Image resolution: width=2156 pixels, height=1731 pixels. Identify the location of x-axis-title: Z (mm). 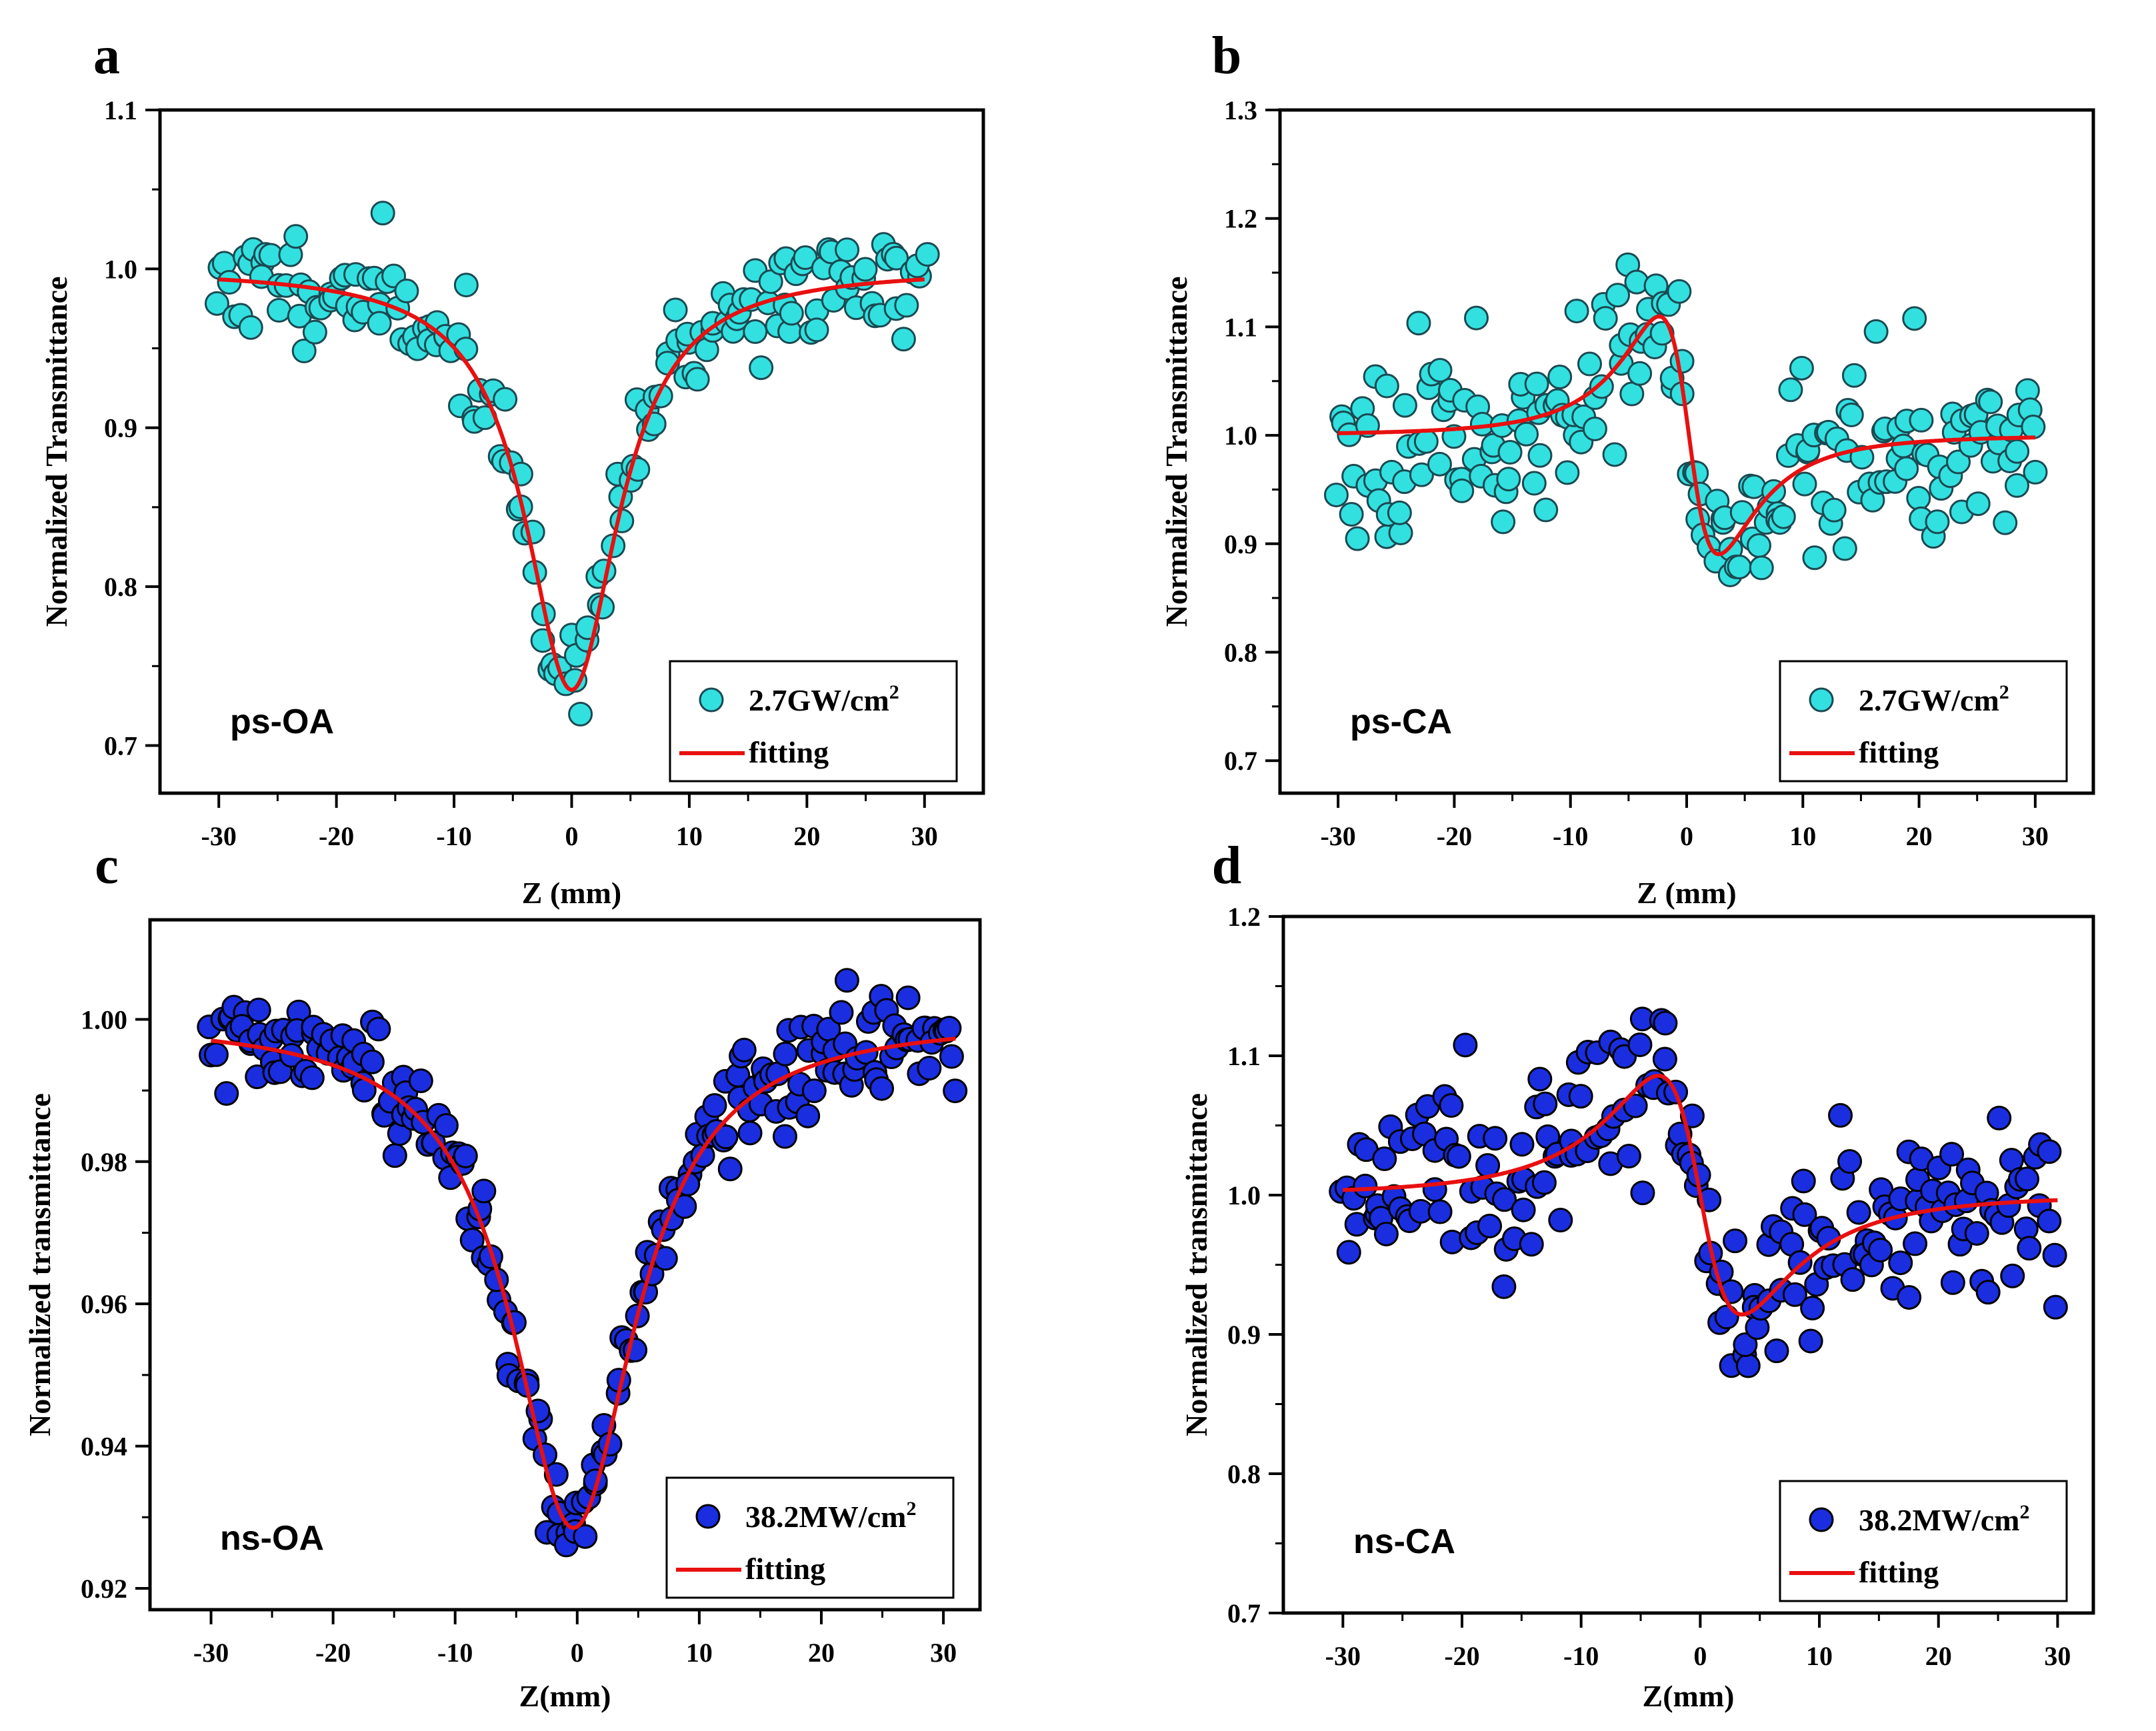
(571, 893).